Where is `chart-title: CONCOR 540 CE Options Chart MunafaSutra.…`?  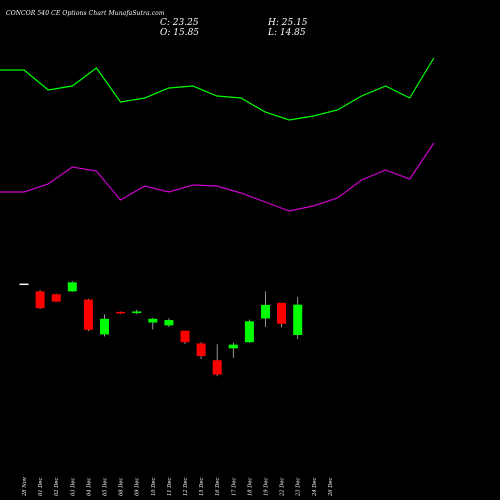 chart-title: CONCOR 540 CE Options Chart MunafaSutra.… is located at coordinates (85, 13).